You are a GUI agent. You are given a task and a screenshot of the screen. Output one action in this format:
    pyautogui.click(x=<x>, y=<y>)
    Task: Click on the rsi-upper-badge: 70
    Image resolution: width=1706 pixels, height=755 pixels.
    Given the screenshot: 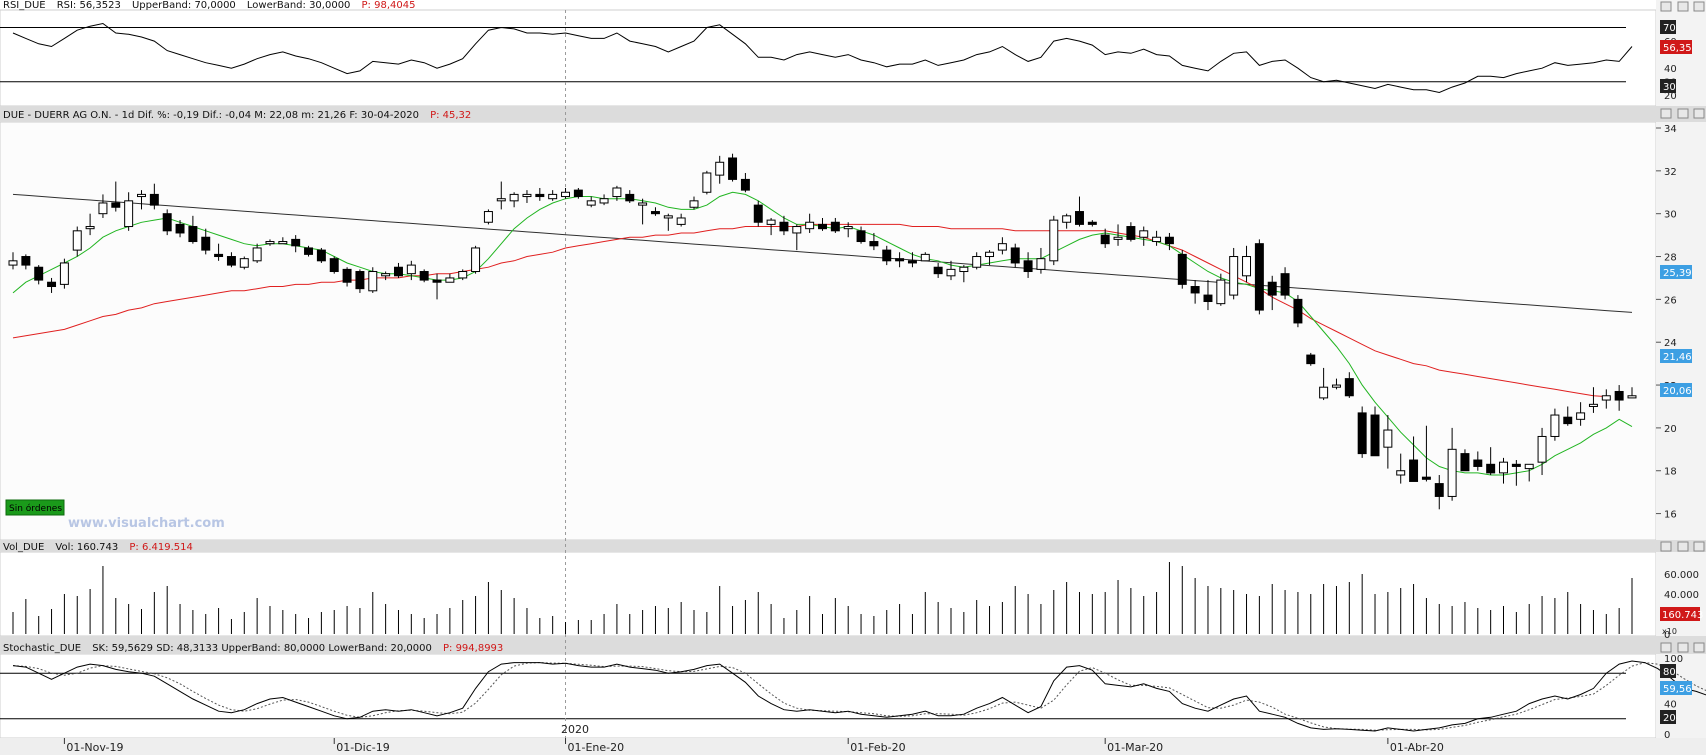 What is the action you would take?
    pyautogui.click(x=1668, y=27)
    